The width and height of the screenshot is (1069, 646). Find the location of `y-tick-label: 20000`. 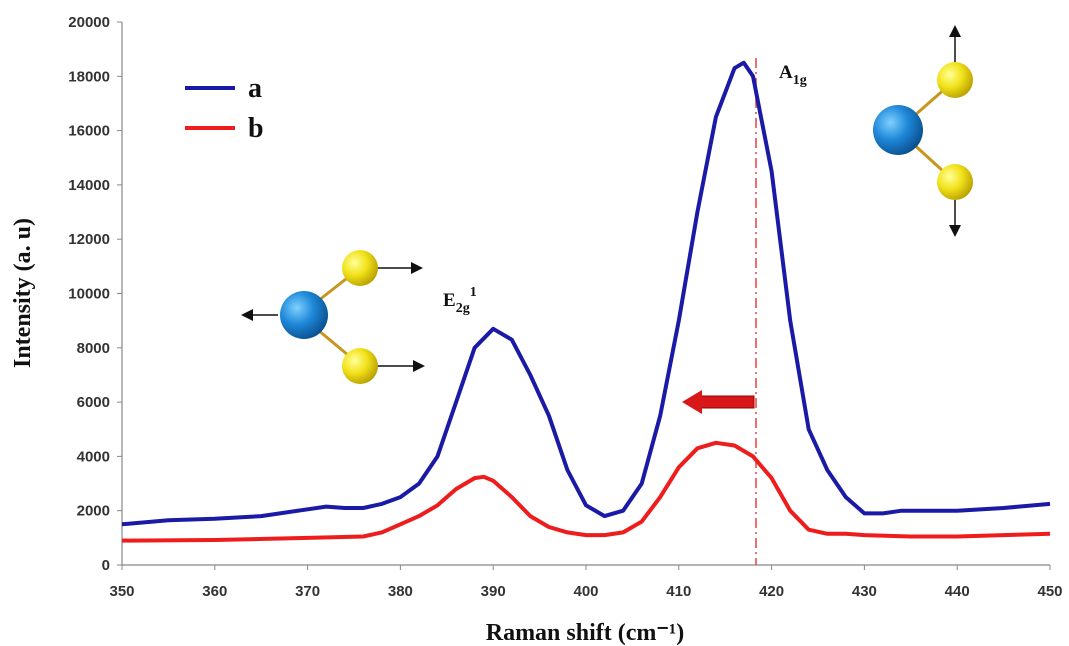

y-tick-label: 20000 is located at coordinates (89, 22).